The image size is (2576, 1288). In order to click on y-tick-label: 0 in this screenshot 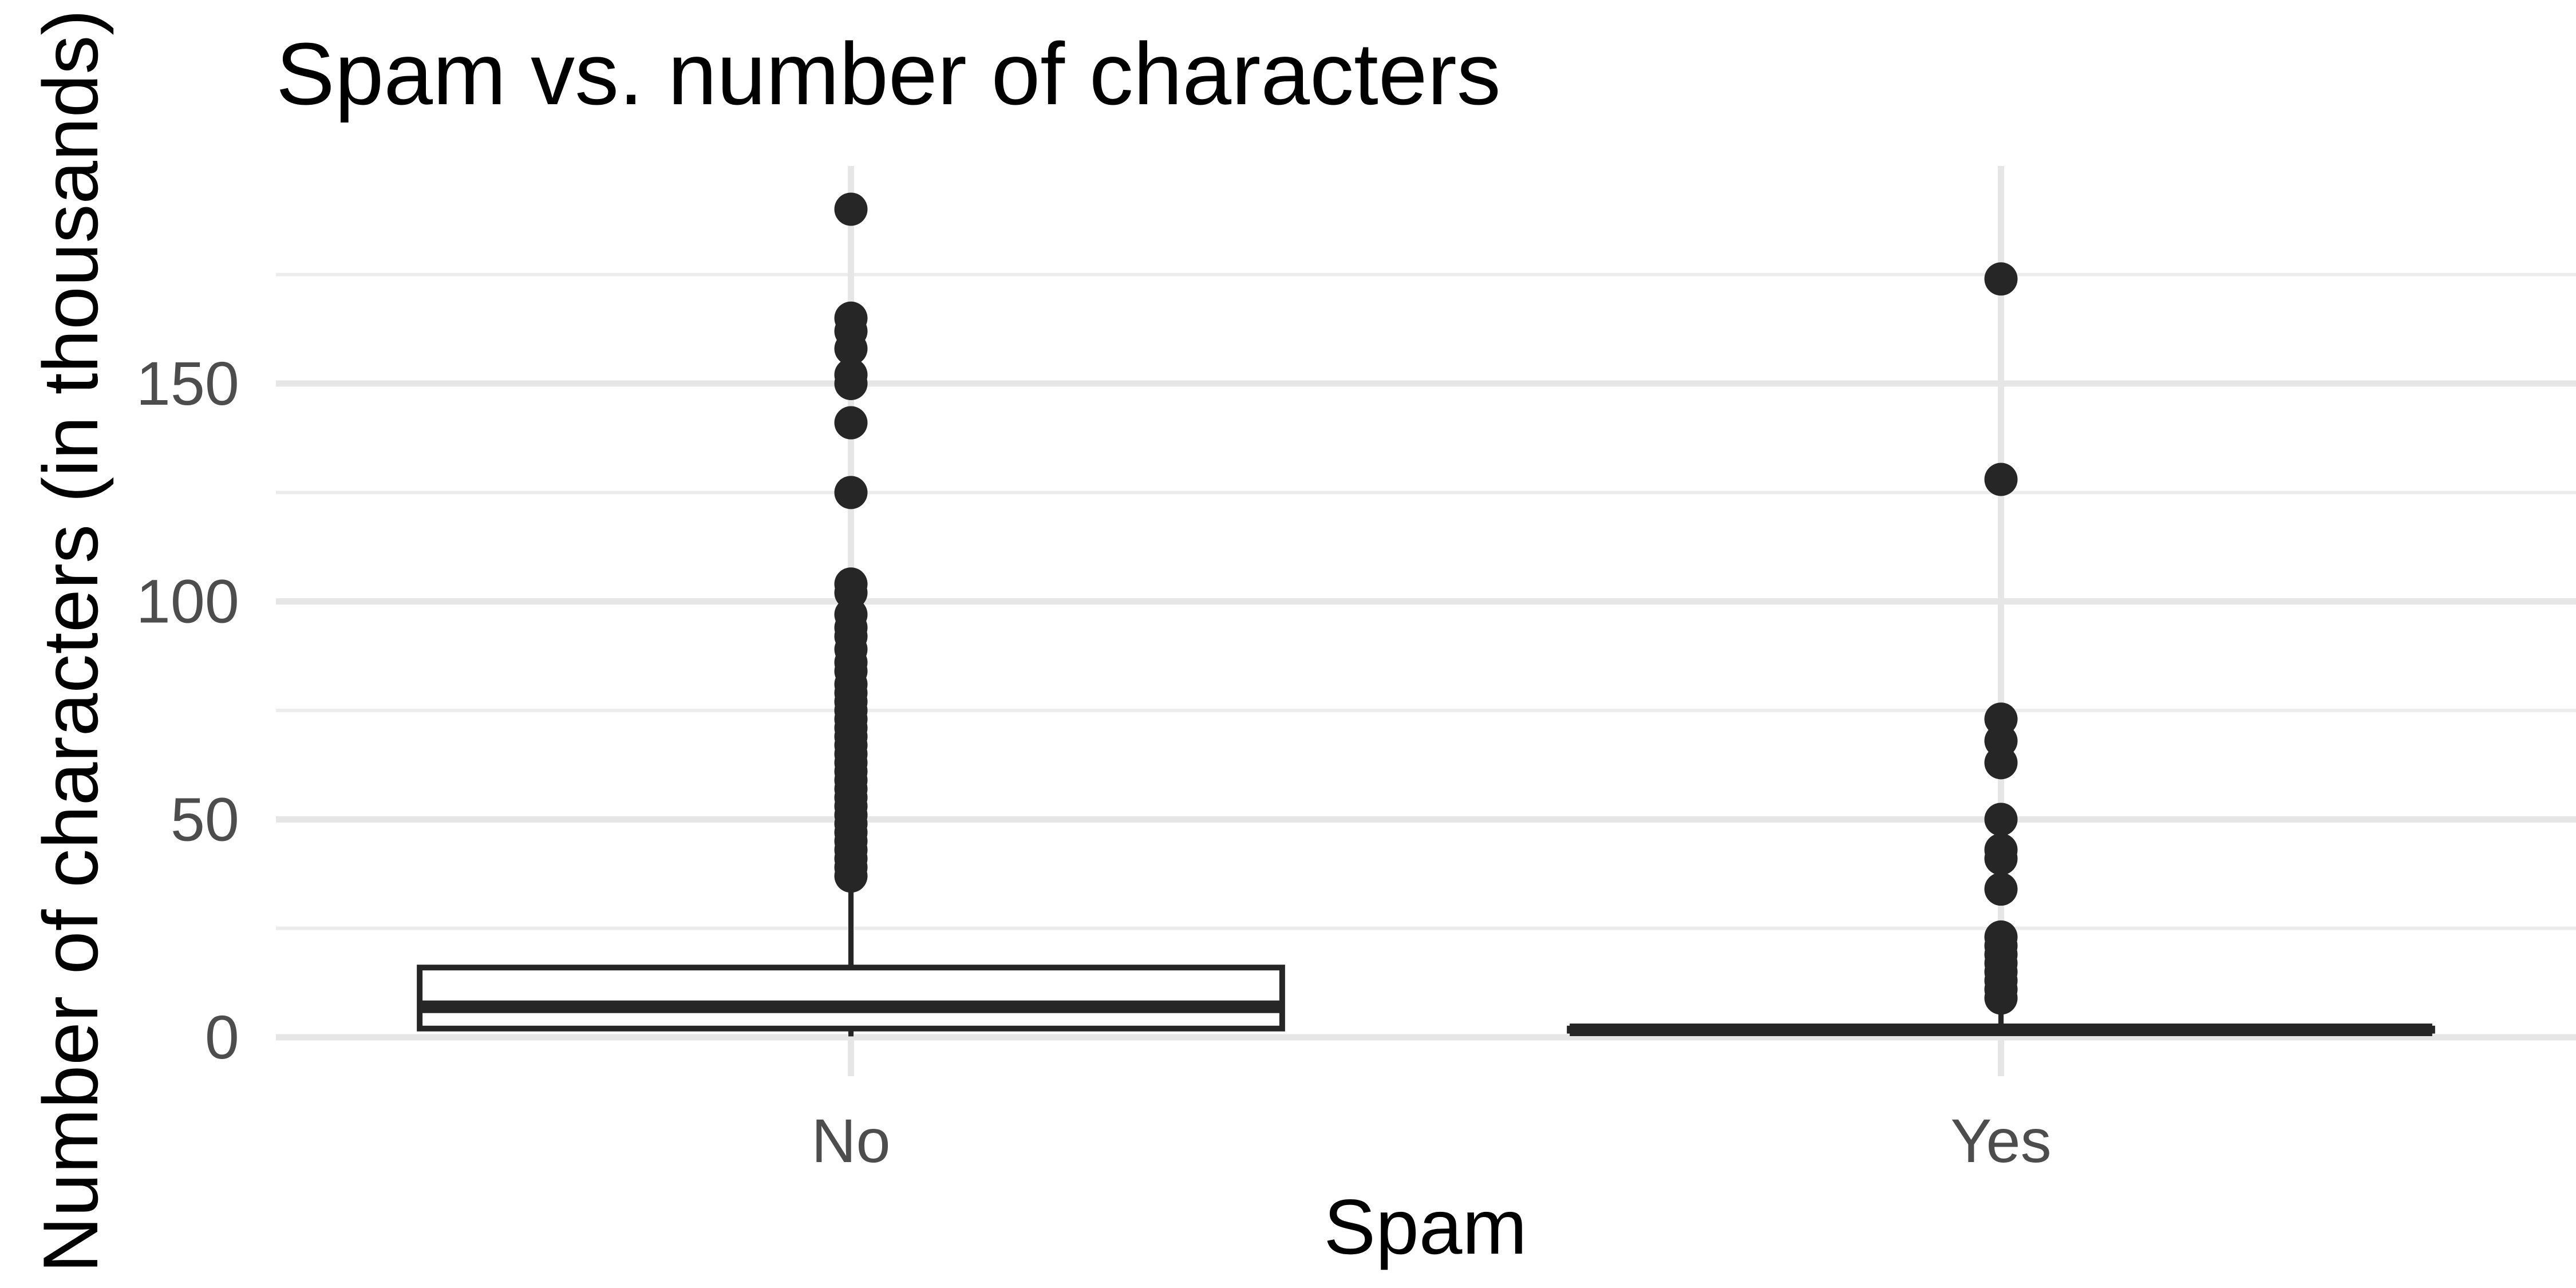, I will do `click(222, 1037)`.